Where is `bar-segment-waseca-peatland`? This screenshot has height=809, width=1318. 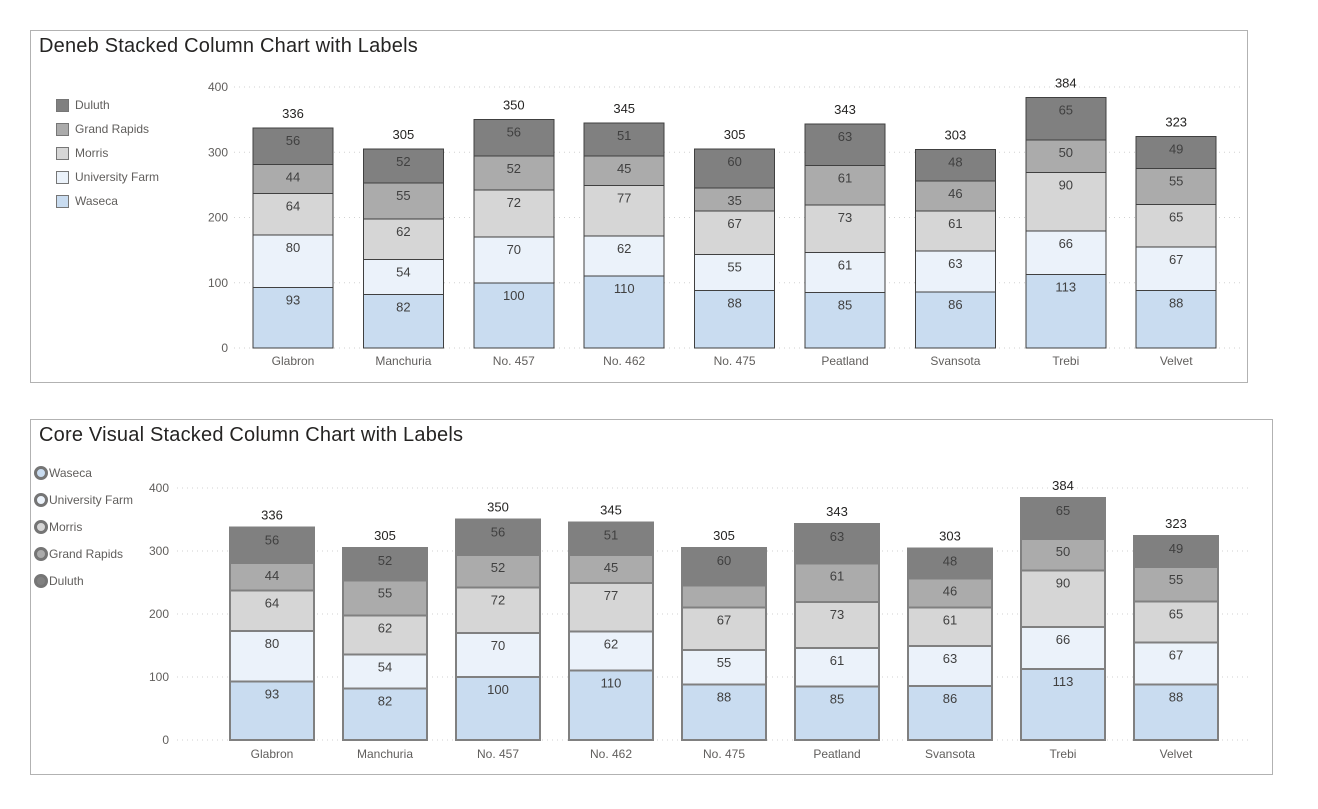 bar-segment-waseca-peatland is located at coordinates (845, 320).